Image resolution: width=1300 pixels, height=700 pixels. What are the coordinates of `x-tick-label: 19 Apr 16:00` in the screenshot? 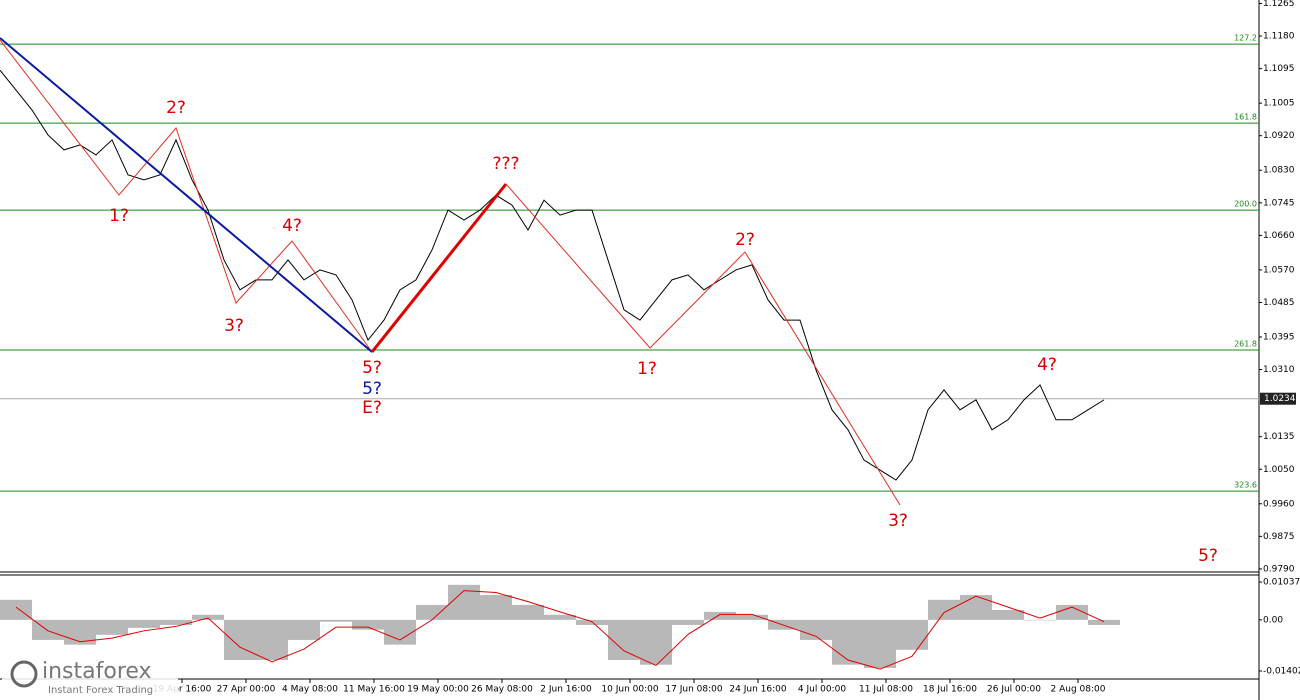 It's located at (182, 690).